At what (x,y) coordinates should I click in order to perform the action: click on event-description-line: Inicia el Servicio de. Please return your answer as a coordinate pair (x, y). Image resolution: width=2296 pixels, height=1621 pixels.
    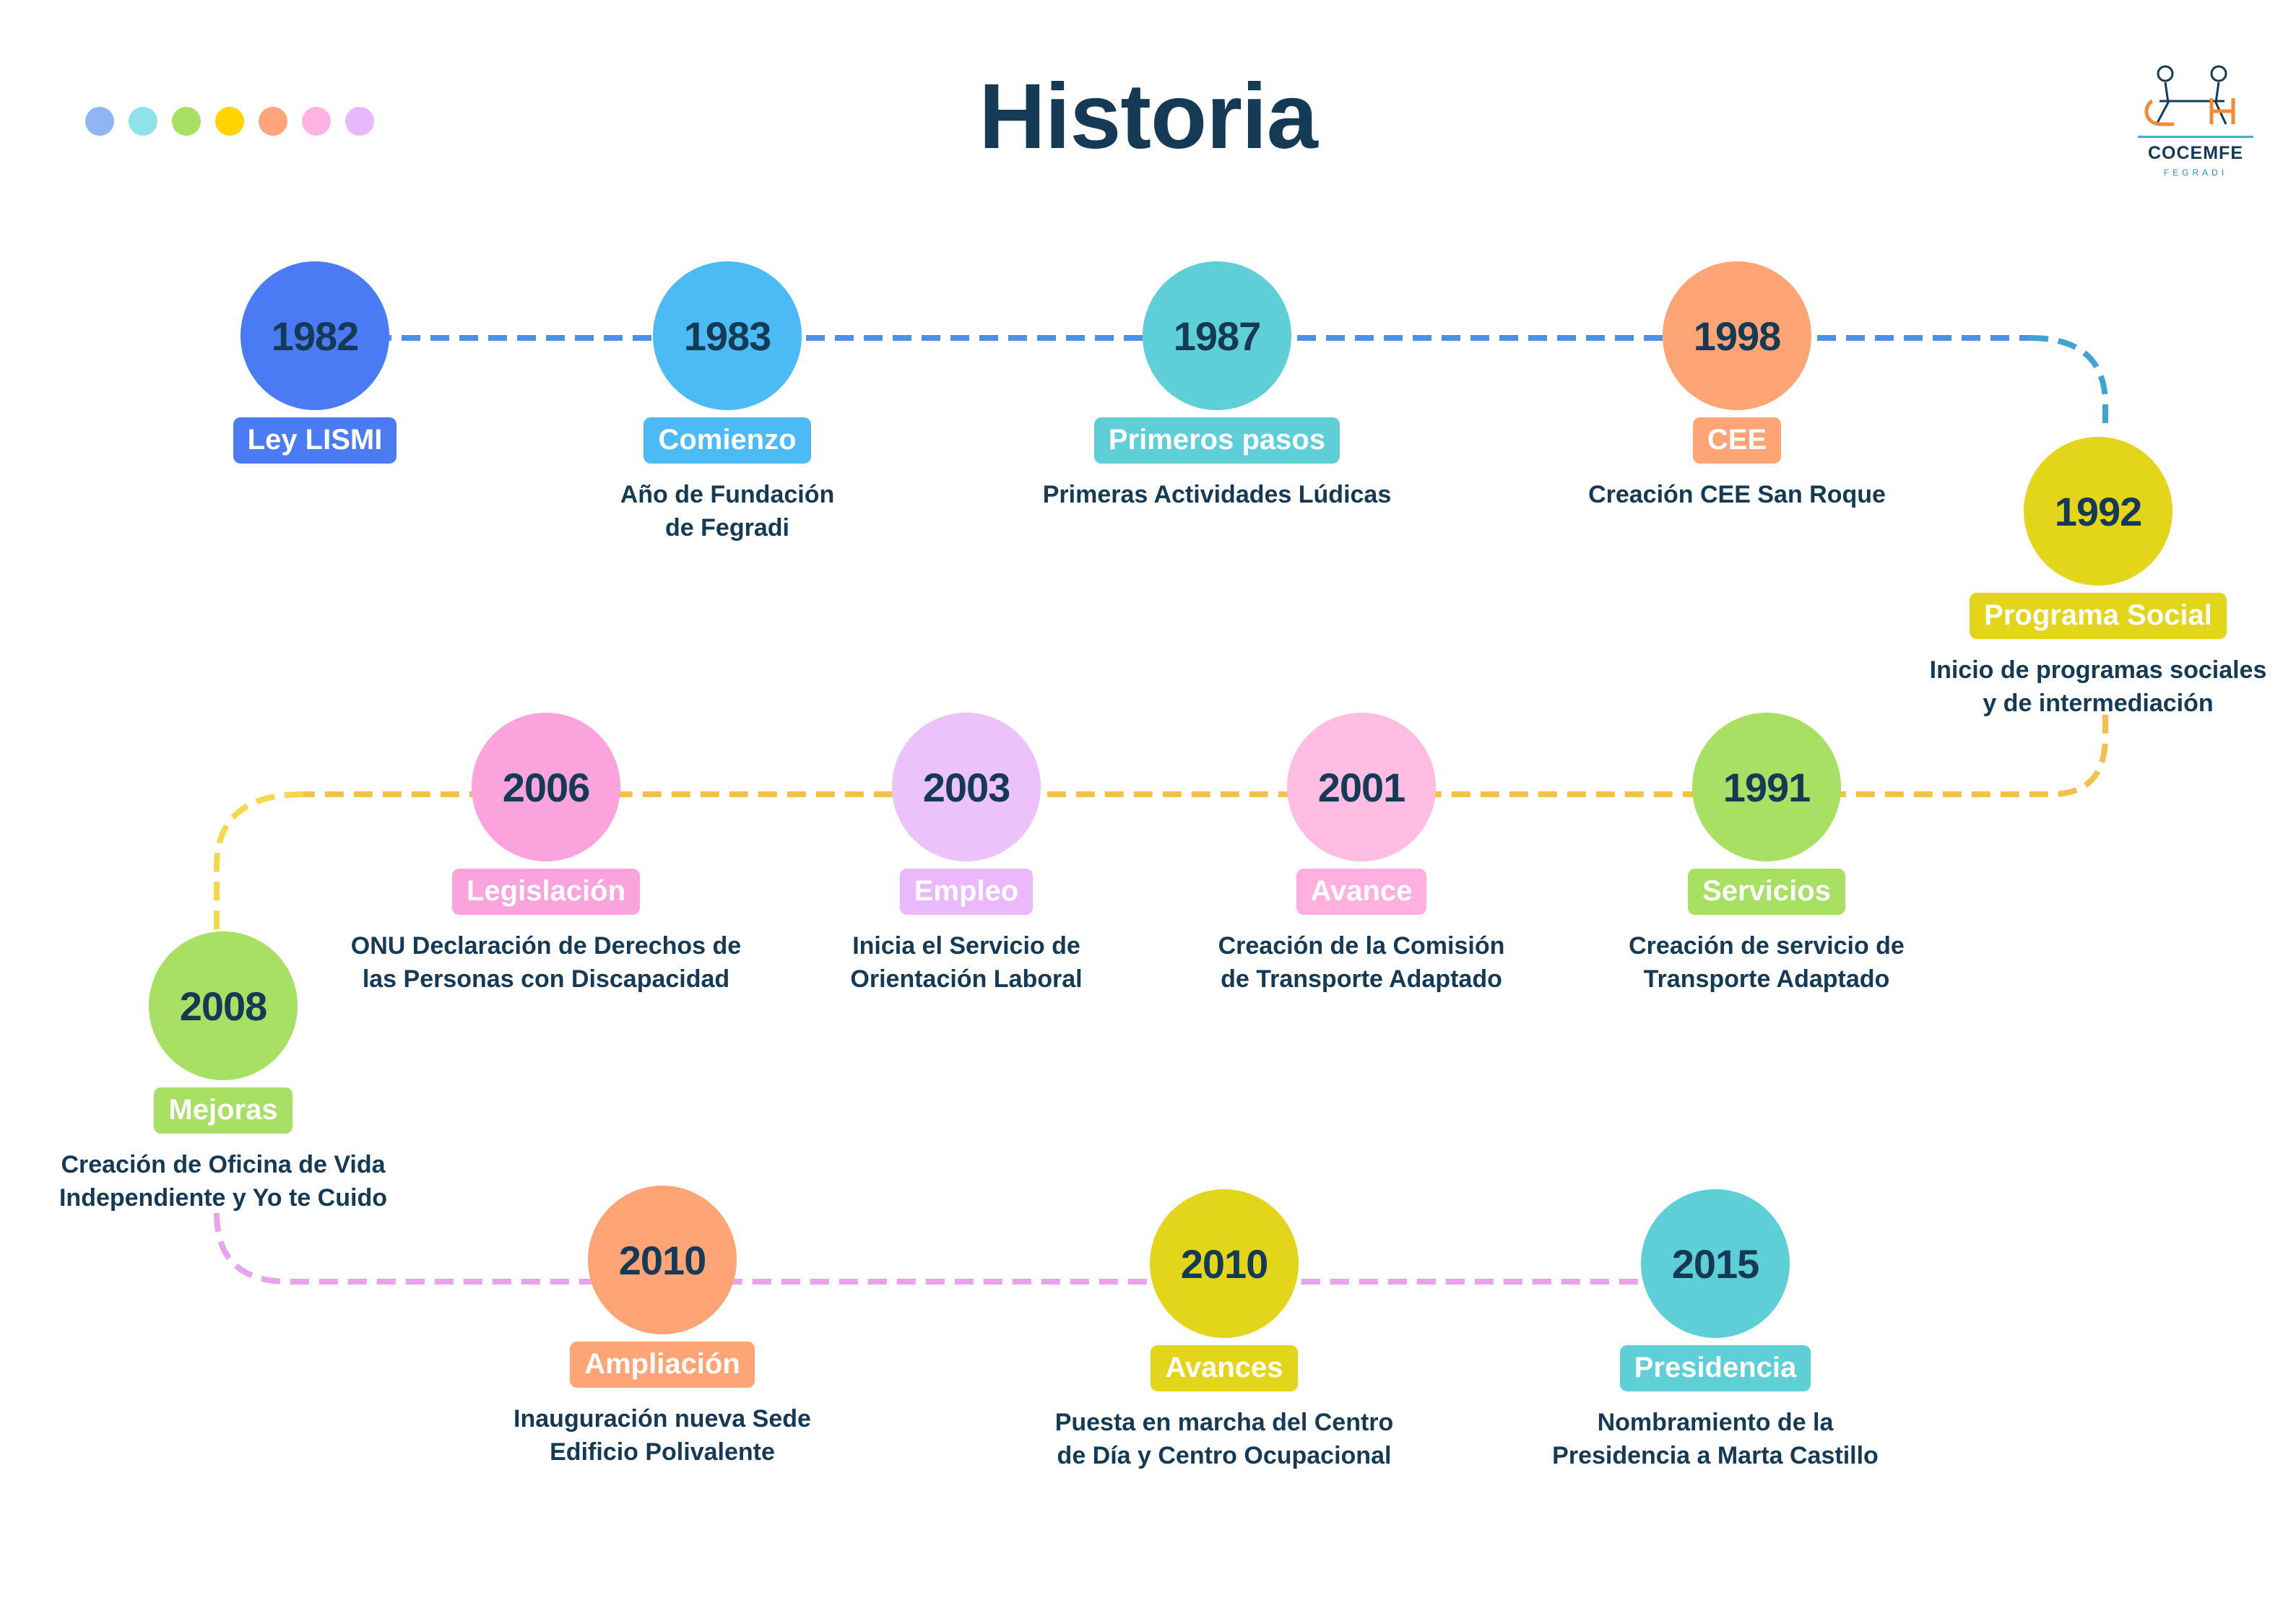
    Looking at the image, I should click on (966, 946).